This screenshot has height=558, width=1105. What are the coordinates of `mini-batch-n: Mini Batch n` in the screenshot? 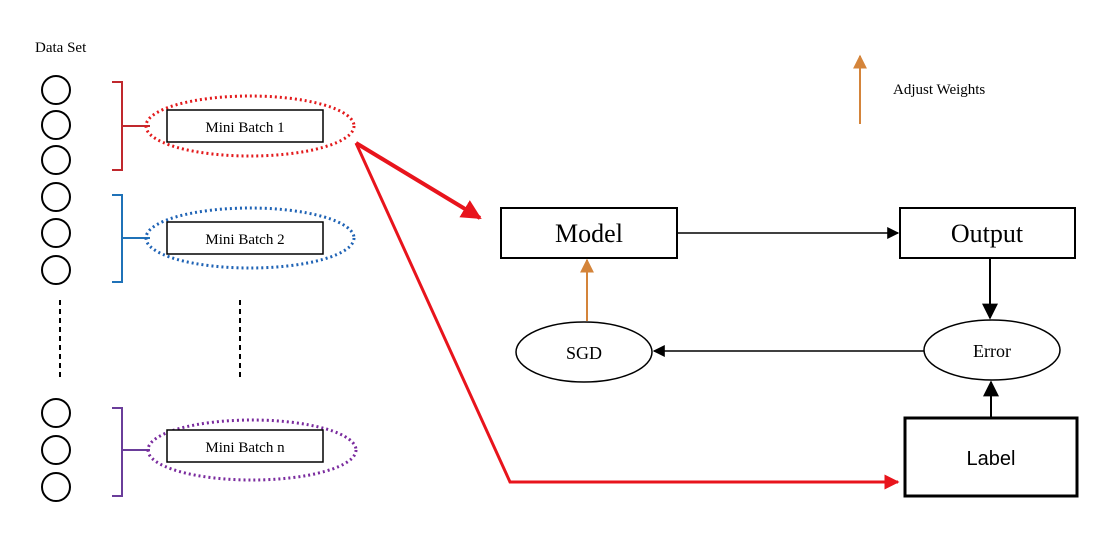 It's located at (252, 450).